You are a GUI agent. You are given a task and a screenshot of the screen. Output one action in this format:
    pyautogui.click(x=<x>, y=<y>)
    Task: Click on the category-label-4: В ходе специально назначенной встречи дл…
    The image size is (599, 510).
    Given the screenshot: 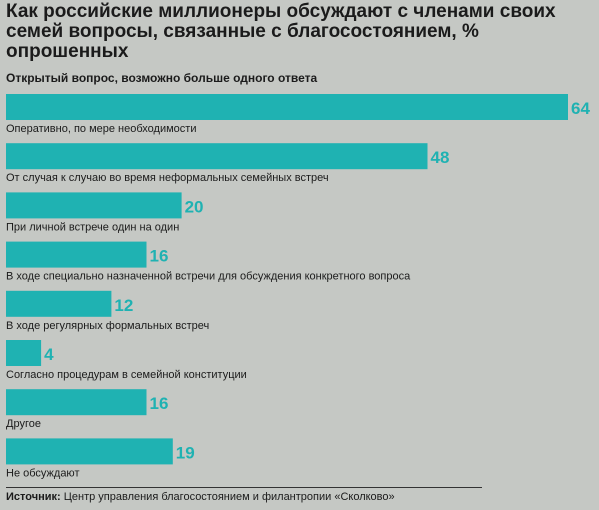 What is the action you would take?
    pyautogui.click(x=208, y=277)
    